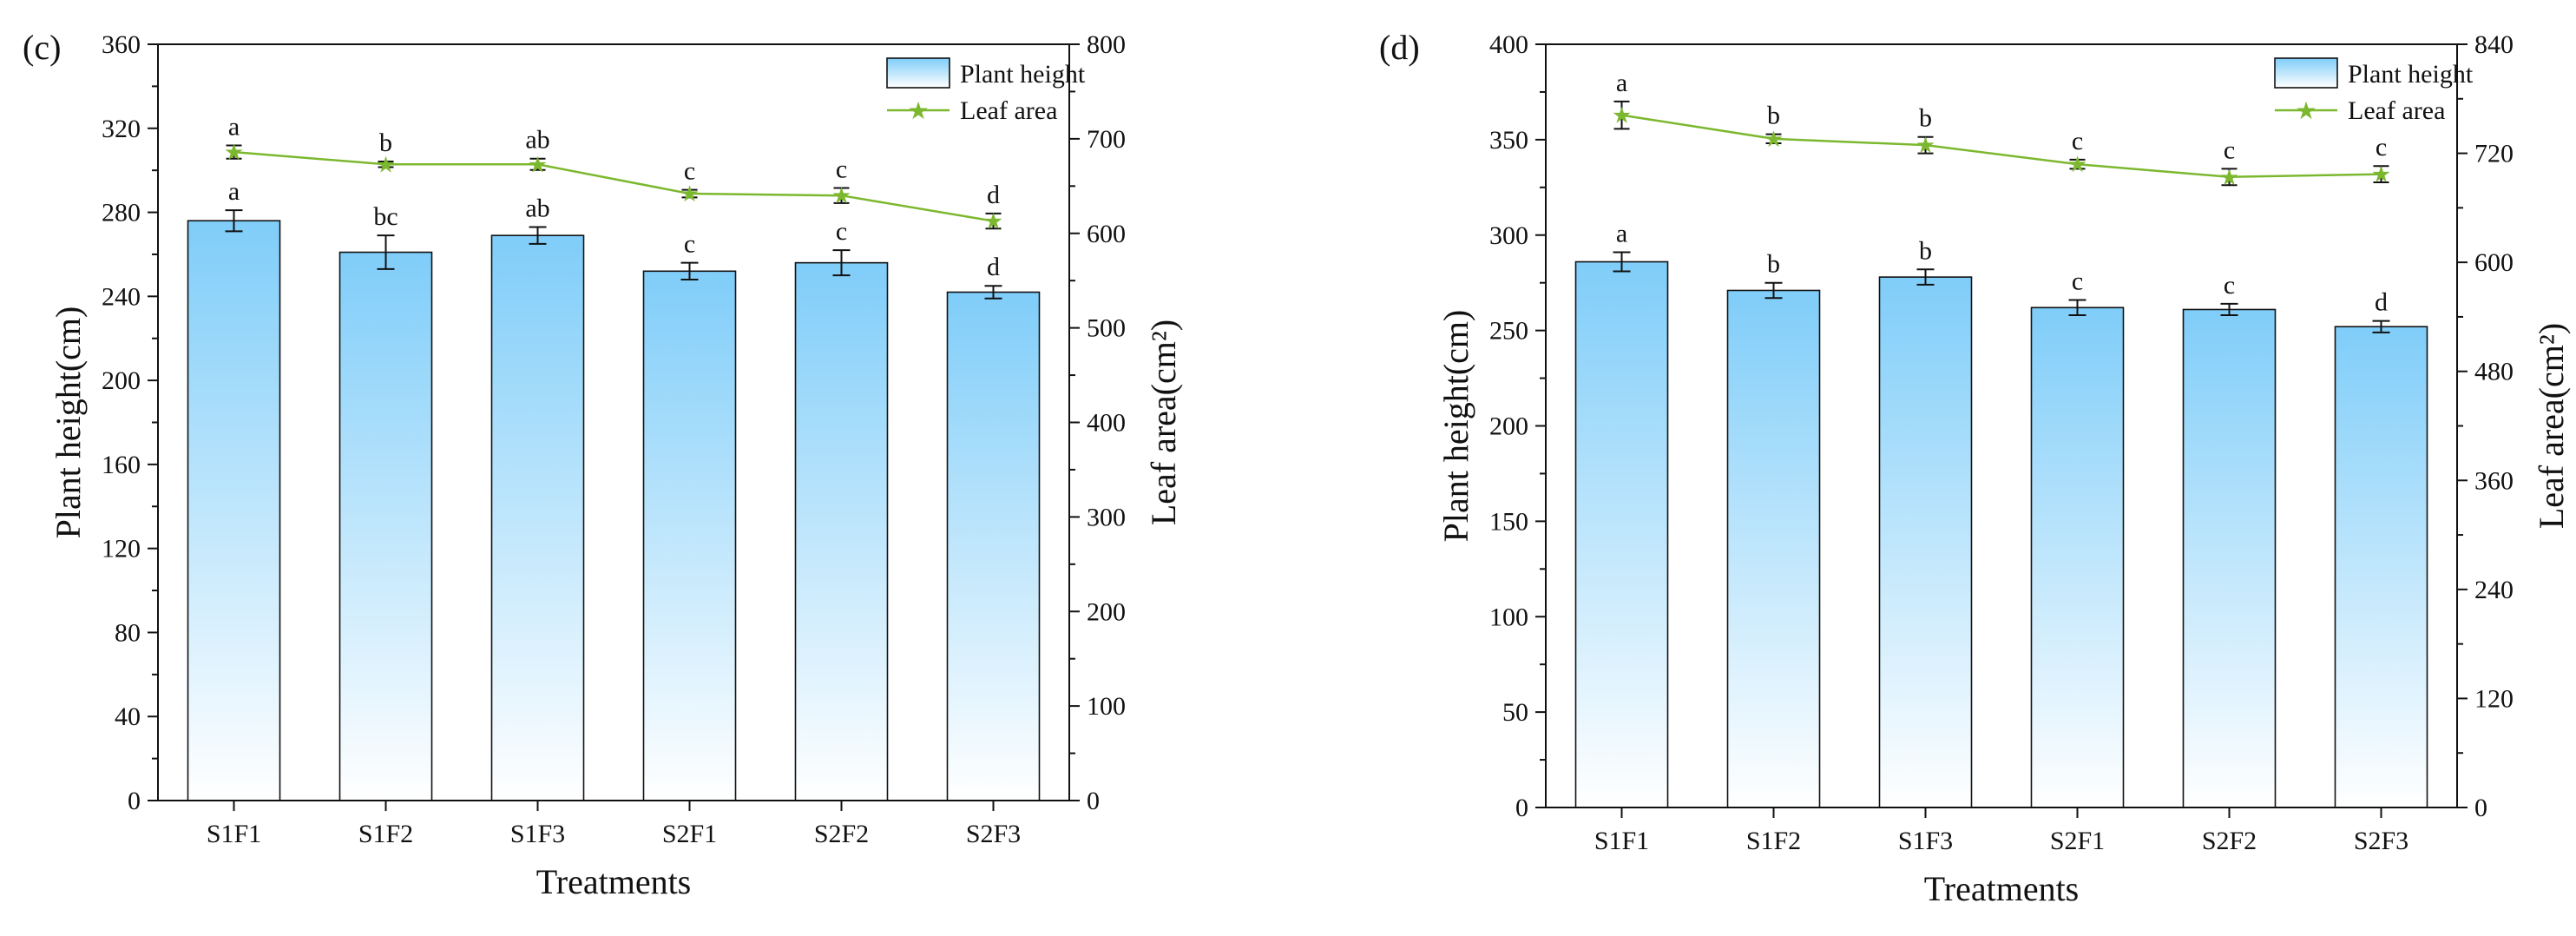 This screenshot has height=936, width=2576. What do you see at coordinates (42, 47) in the screenshot?
I see `panel-label: (c)` at bounding box center [42, 47].